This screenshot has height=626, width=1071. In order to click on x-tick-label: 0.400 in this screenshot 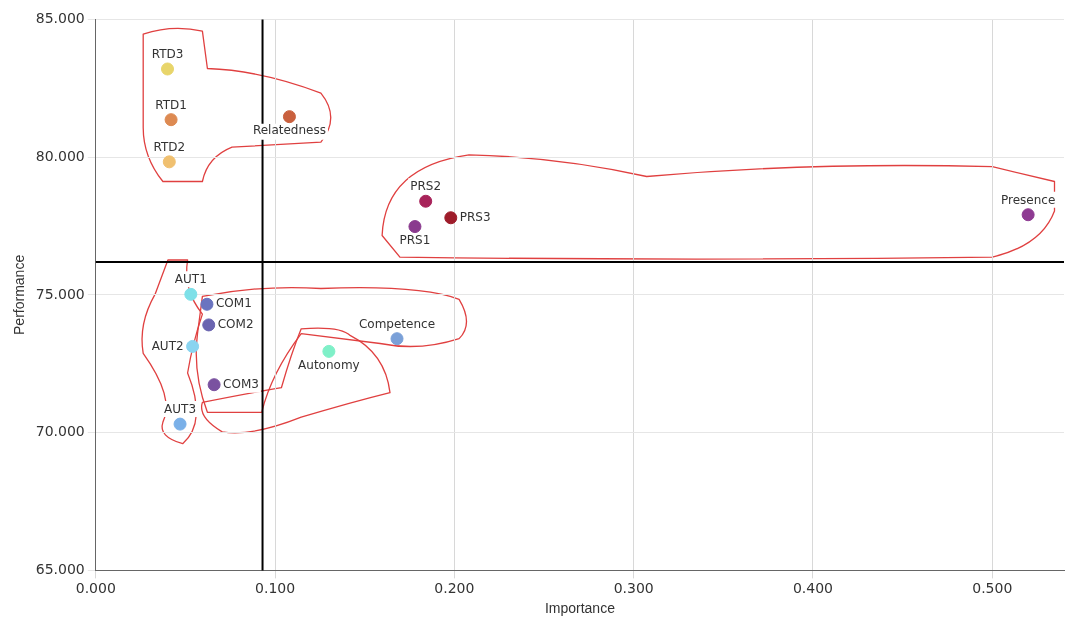, I will do `click(813, 588)`.